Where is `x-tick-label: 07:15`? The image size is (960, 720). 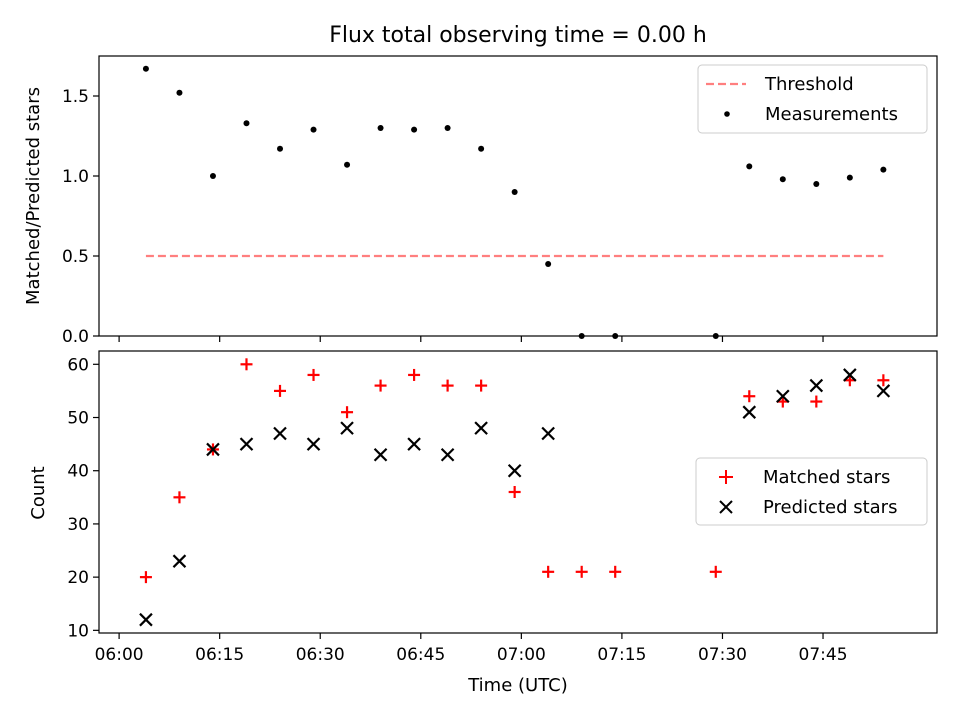 x-tick-label: 07:15 is located at coordinates (621, 655).